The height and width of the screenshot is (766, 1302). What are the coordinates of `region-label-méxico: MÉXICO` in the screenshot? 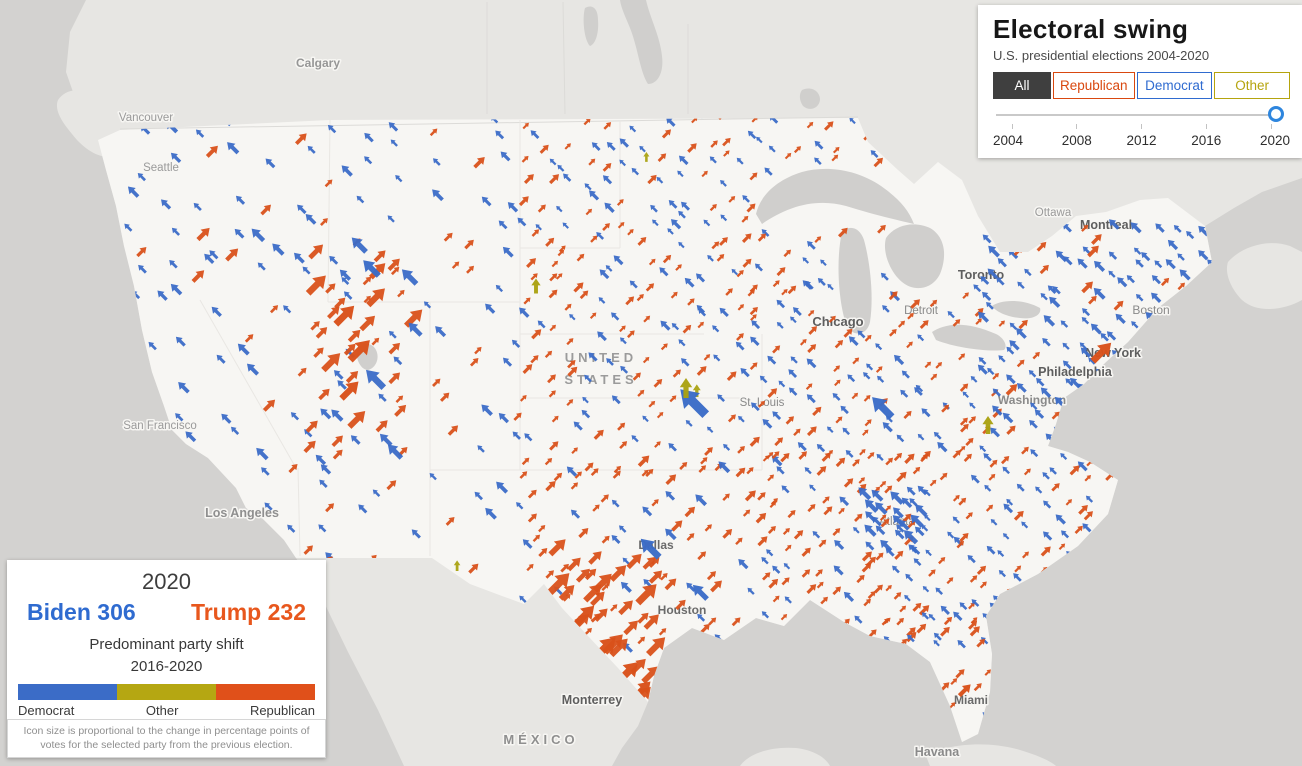 It's located at (540, 739).